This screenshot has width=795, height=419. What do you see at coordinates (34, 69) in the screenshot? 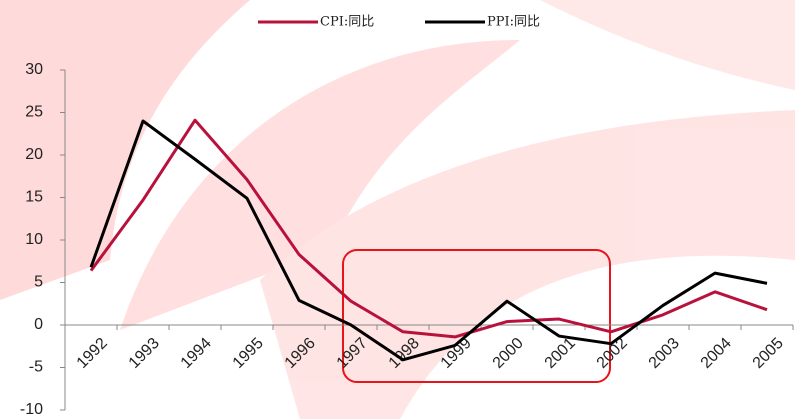
I see `y-tick-label: 30` at bounding box center [34, 69].